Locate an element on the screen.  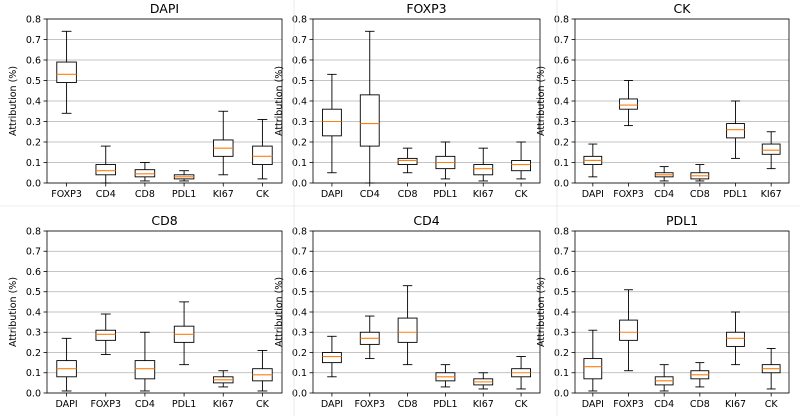
chart-title: CD4 is located at coordinates (426, 220).